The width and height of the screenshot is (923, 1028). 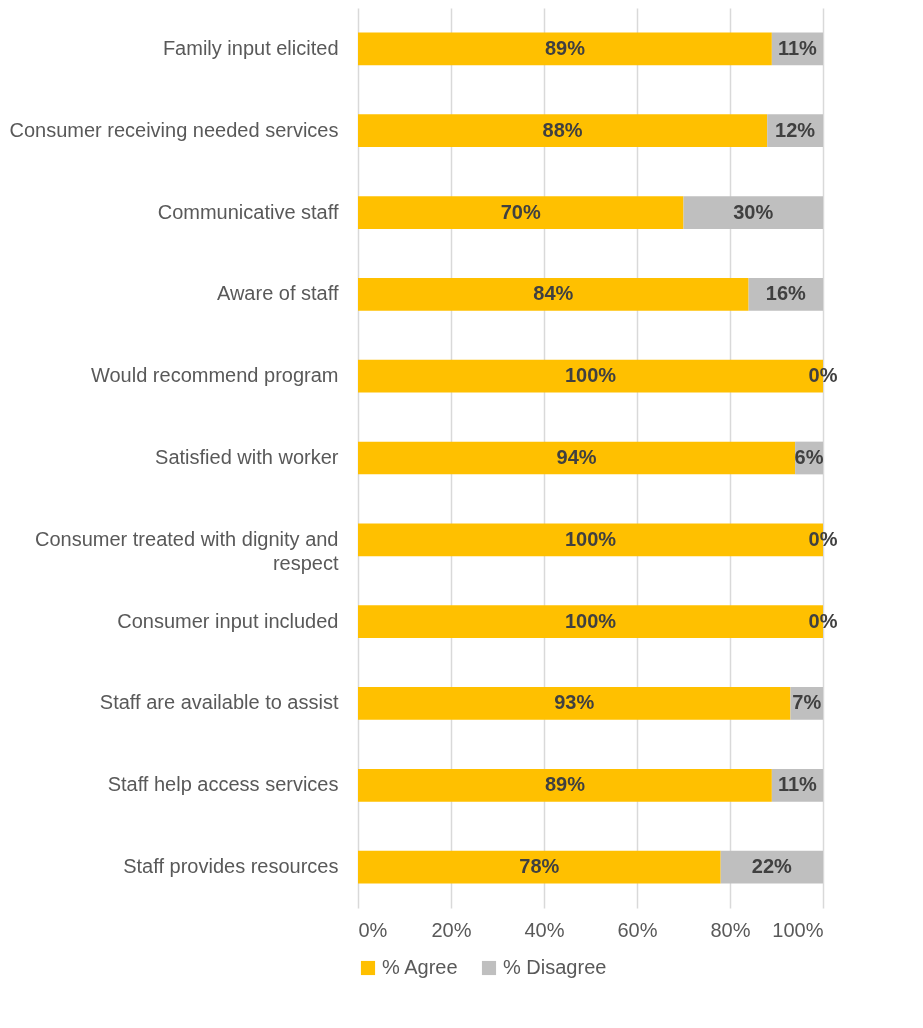 What do you see at coordinates (539, 866) in the screenshot?
I see `data-label: 78%` at bounding box center [539, 866].